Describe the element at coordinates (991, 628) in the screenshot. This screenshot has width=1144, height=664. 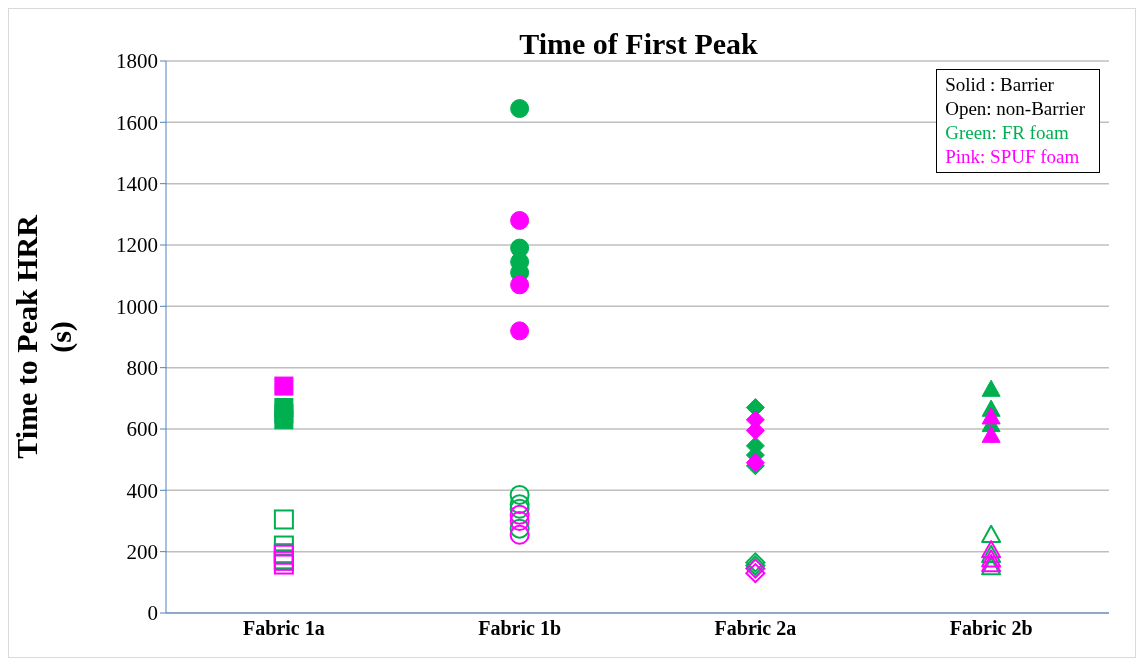
I see `x-tick-label: Fabric 2b` at that location.